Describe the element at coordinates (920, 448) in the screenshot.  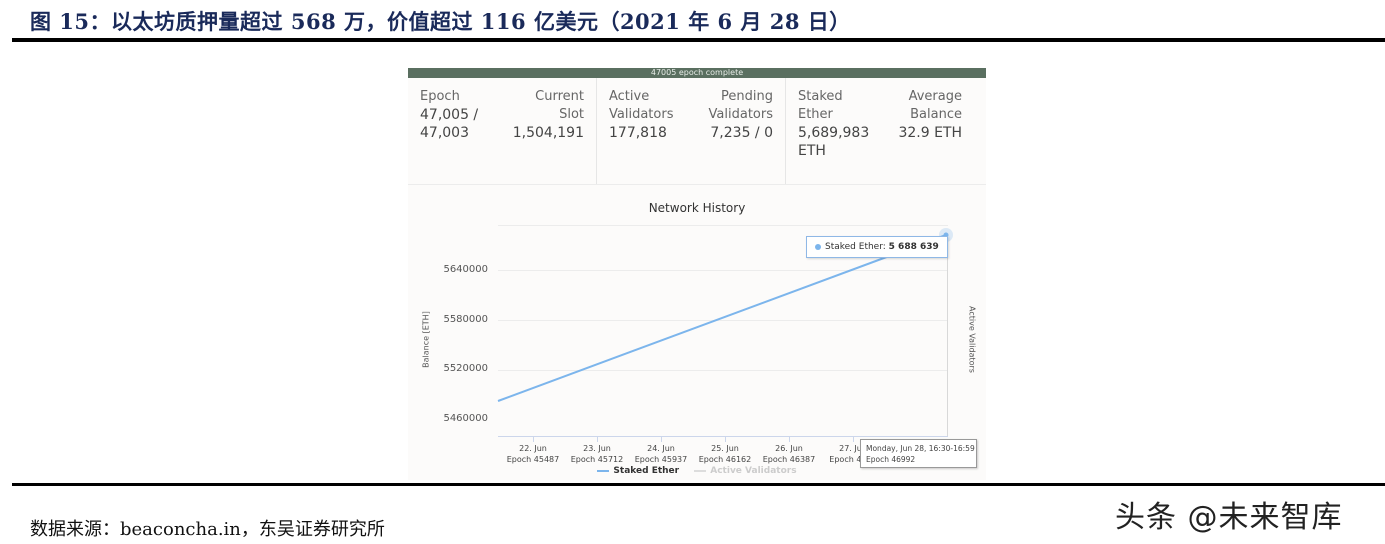
I see `crosshair-date: Monday, Jun 28, 16:30-16:59` at that location.